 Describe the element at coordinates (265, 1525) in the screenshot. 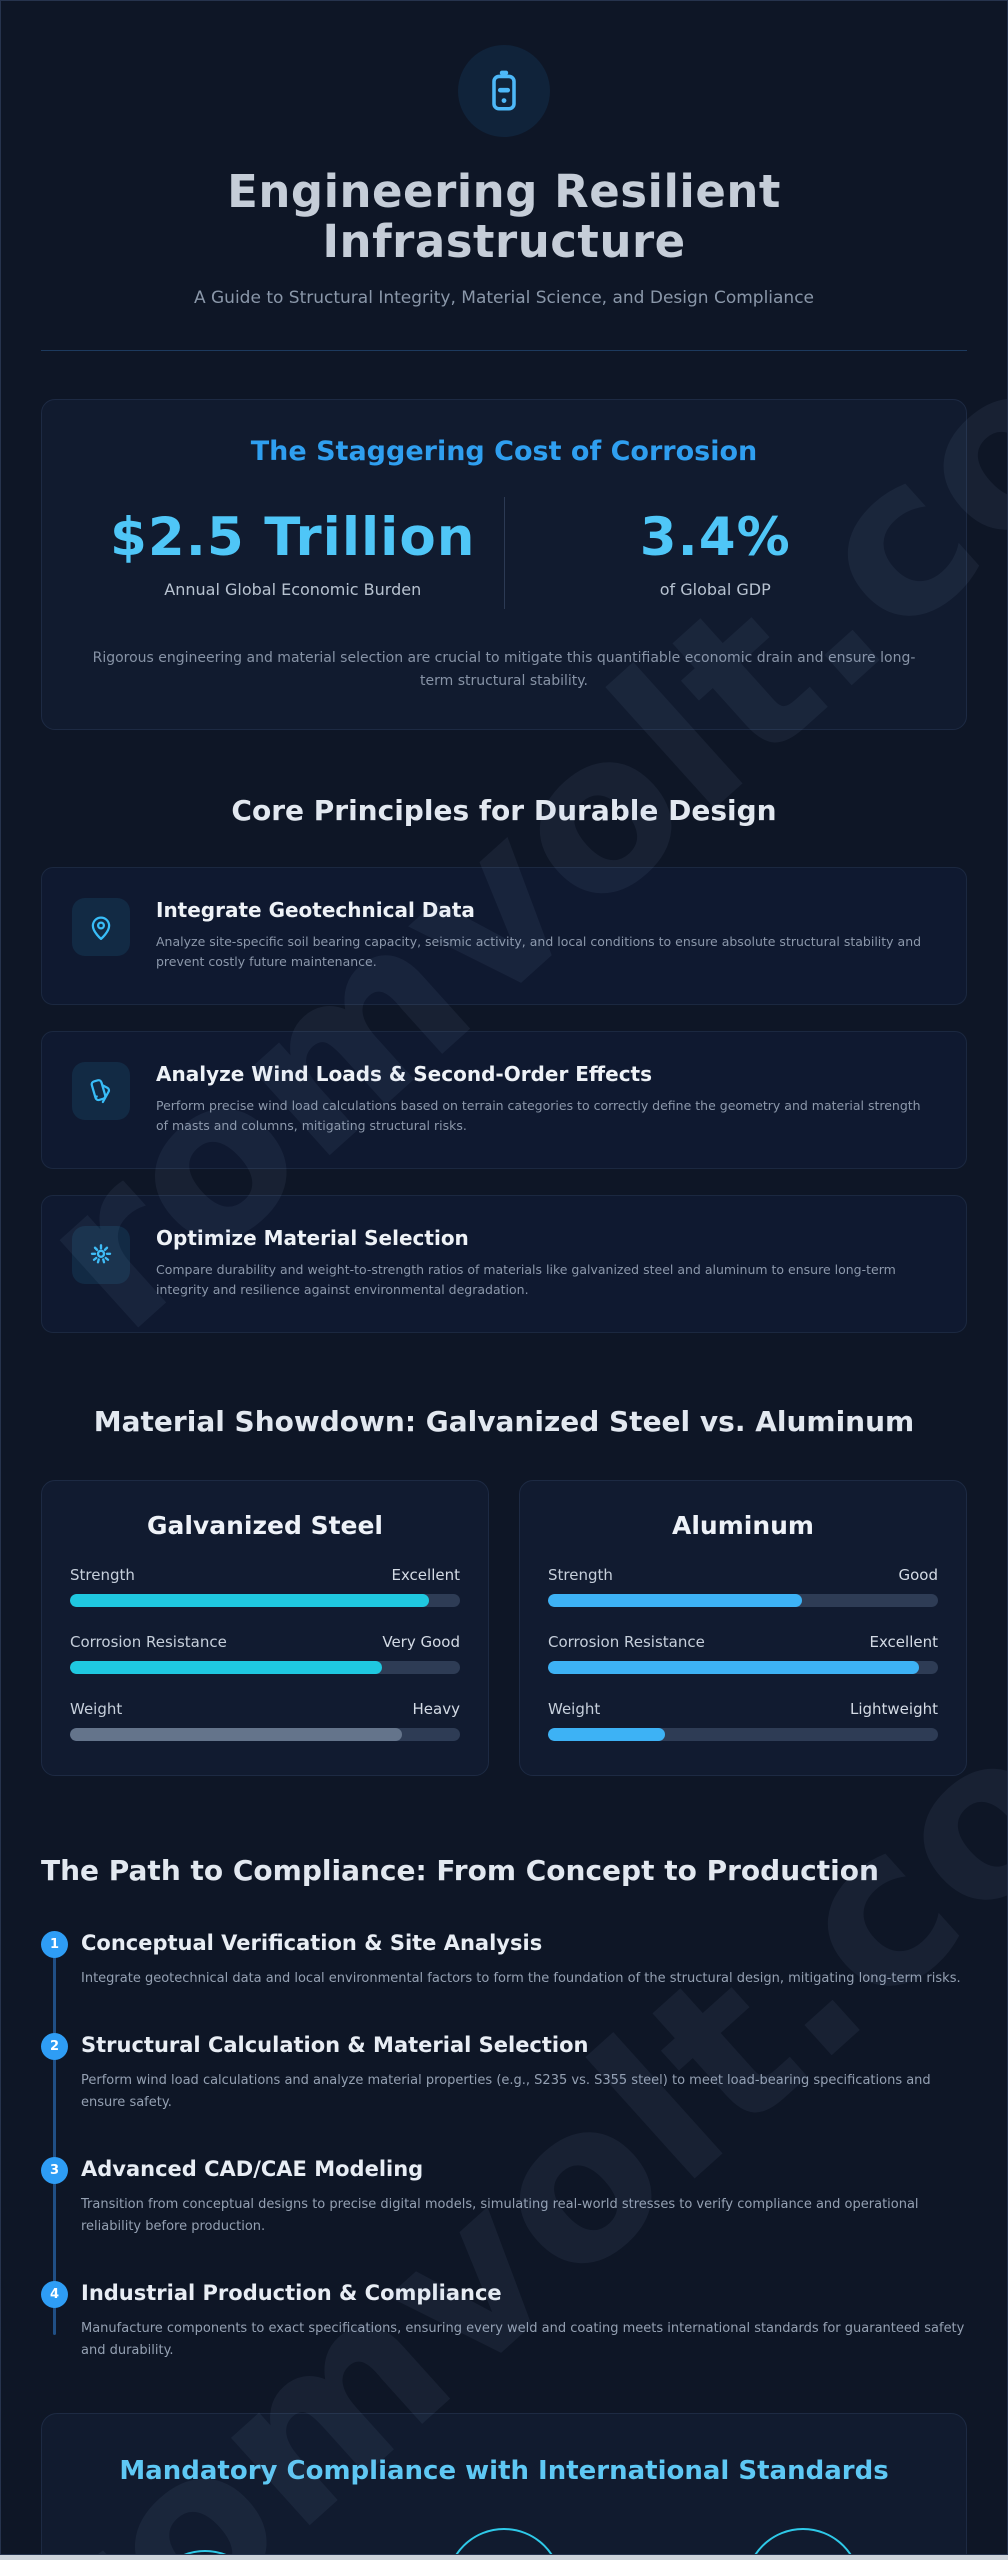

I see `material-card-title: Galvanized Steel` at that location.